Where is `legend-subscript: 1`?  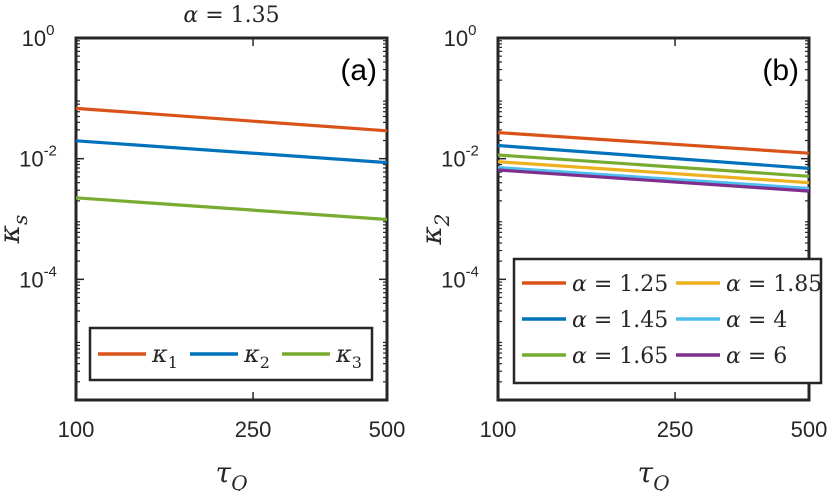
legend-subscript: 1 is located at coordinates (173, 362).